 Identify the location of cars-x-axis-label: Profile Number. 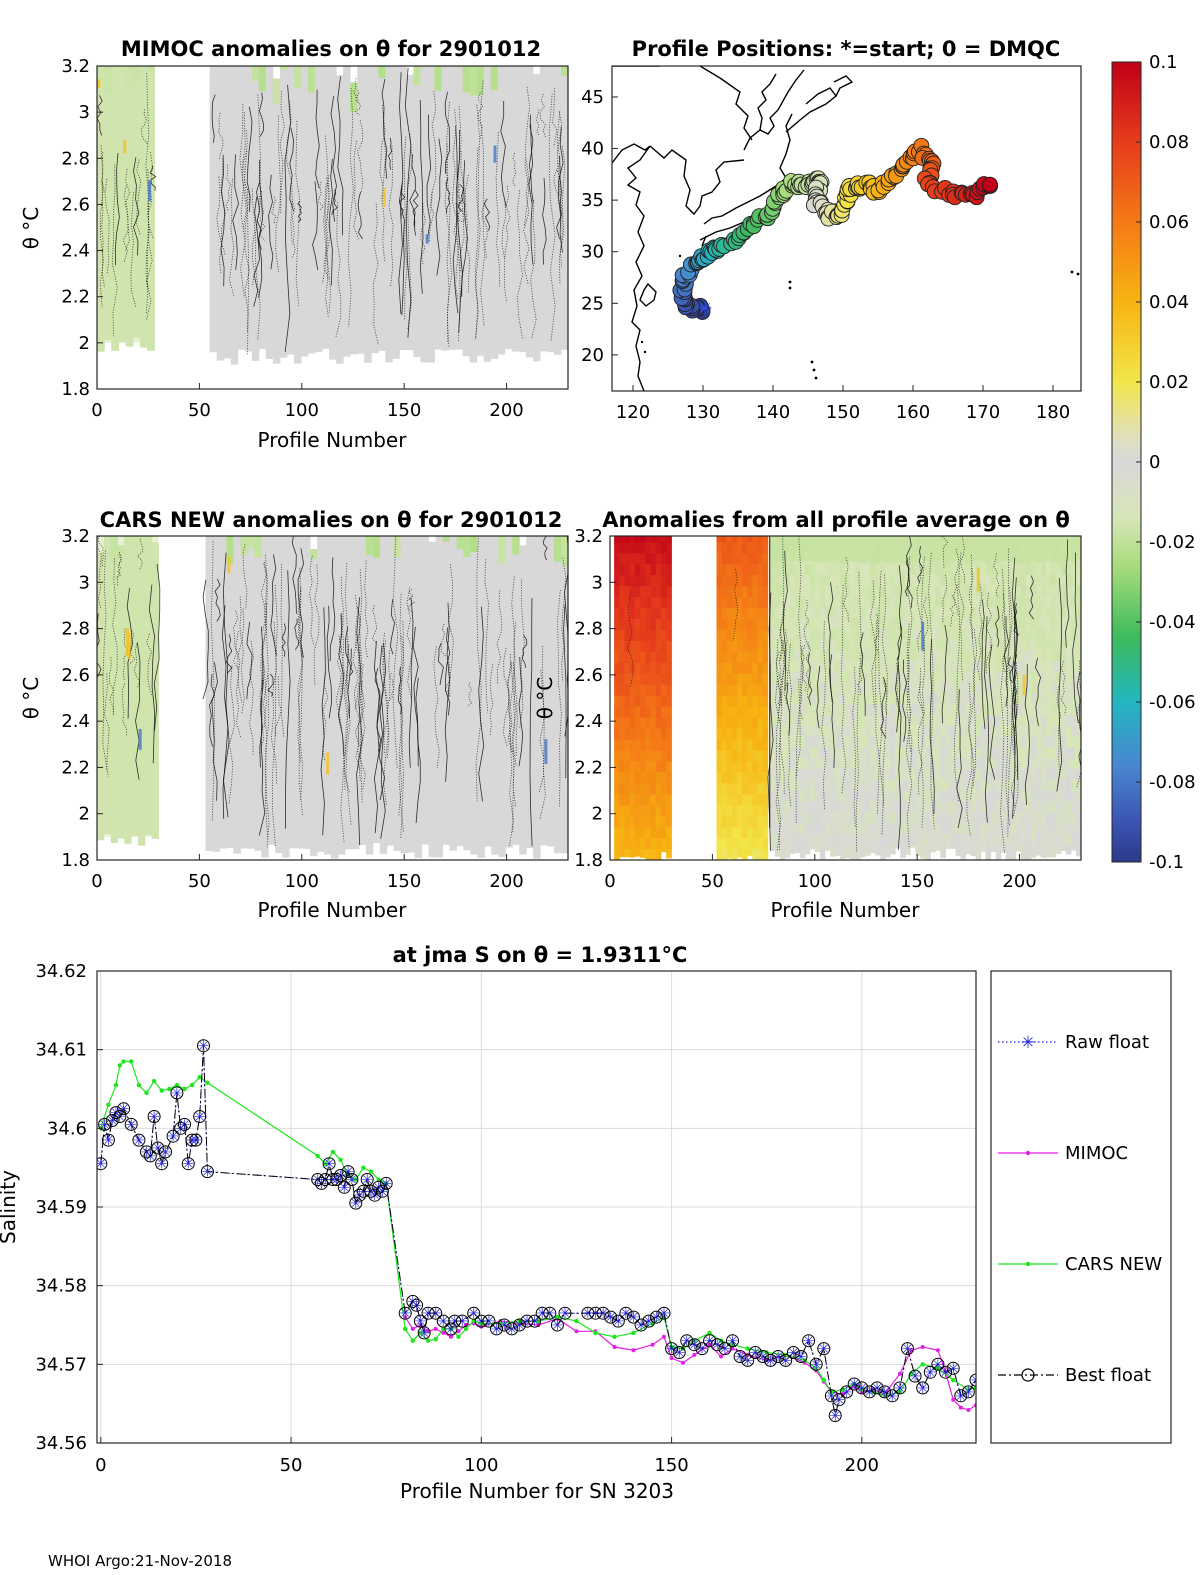
(333, 910).